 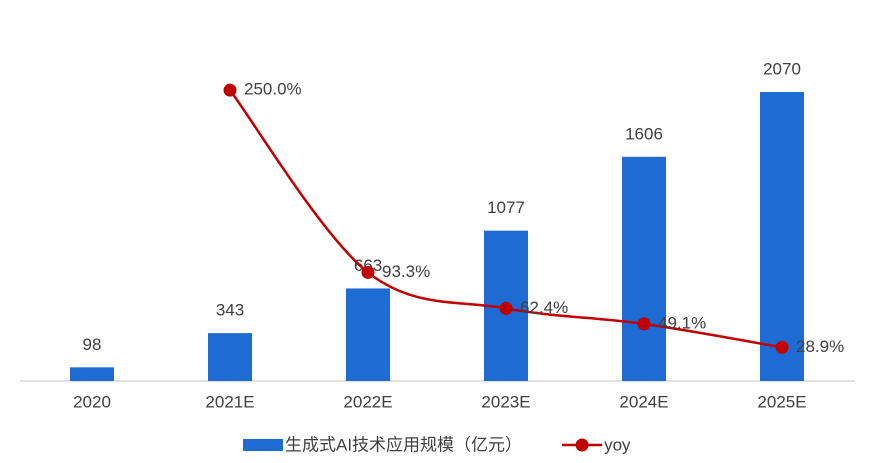 What do you see at coordinates (682, 322) in the screenshot?
I see `line-value-label: 49.1%` at bounding box center [682, 322].